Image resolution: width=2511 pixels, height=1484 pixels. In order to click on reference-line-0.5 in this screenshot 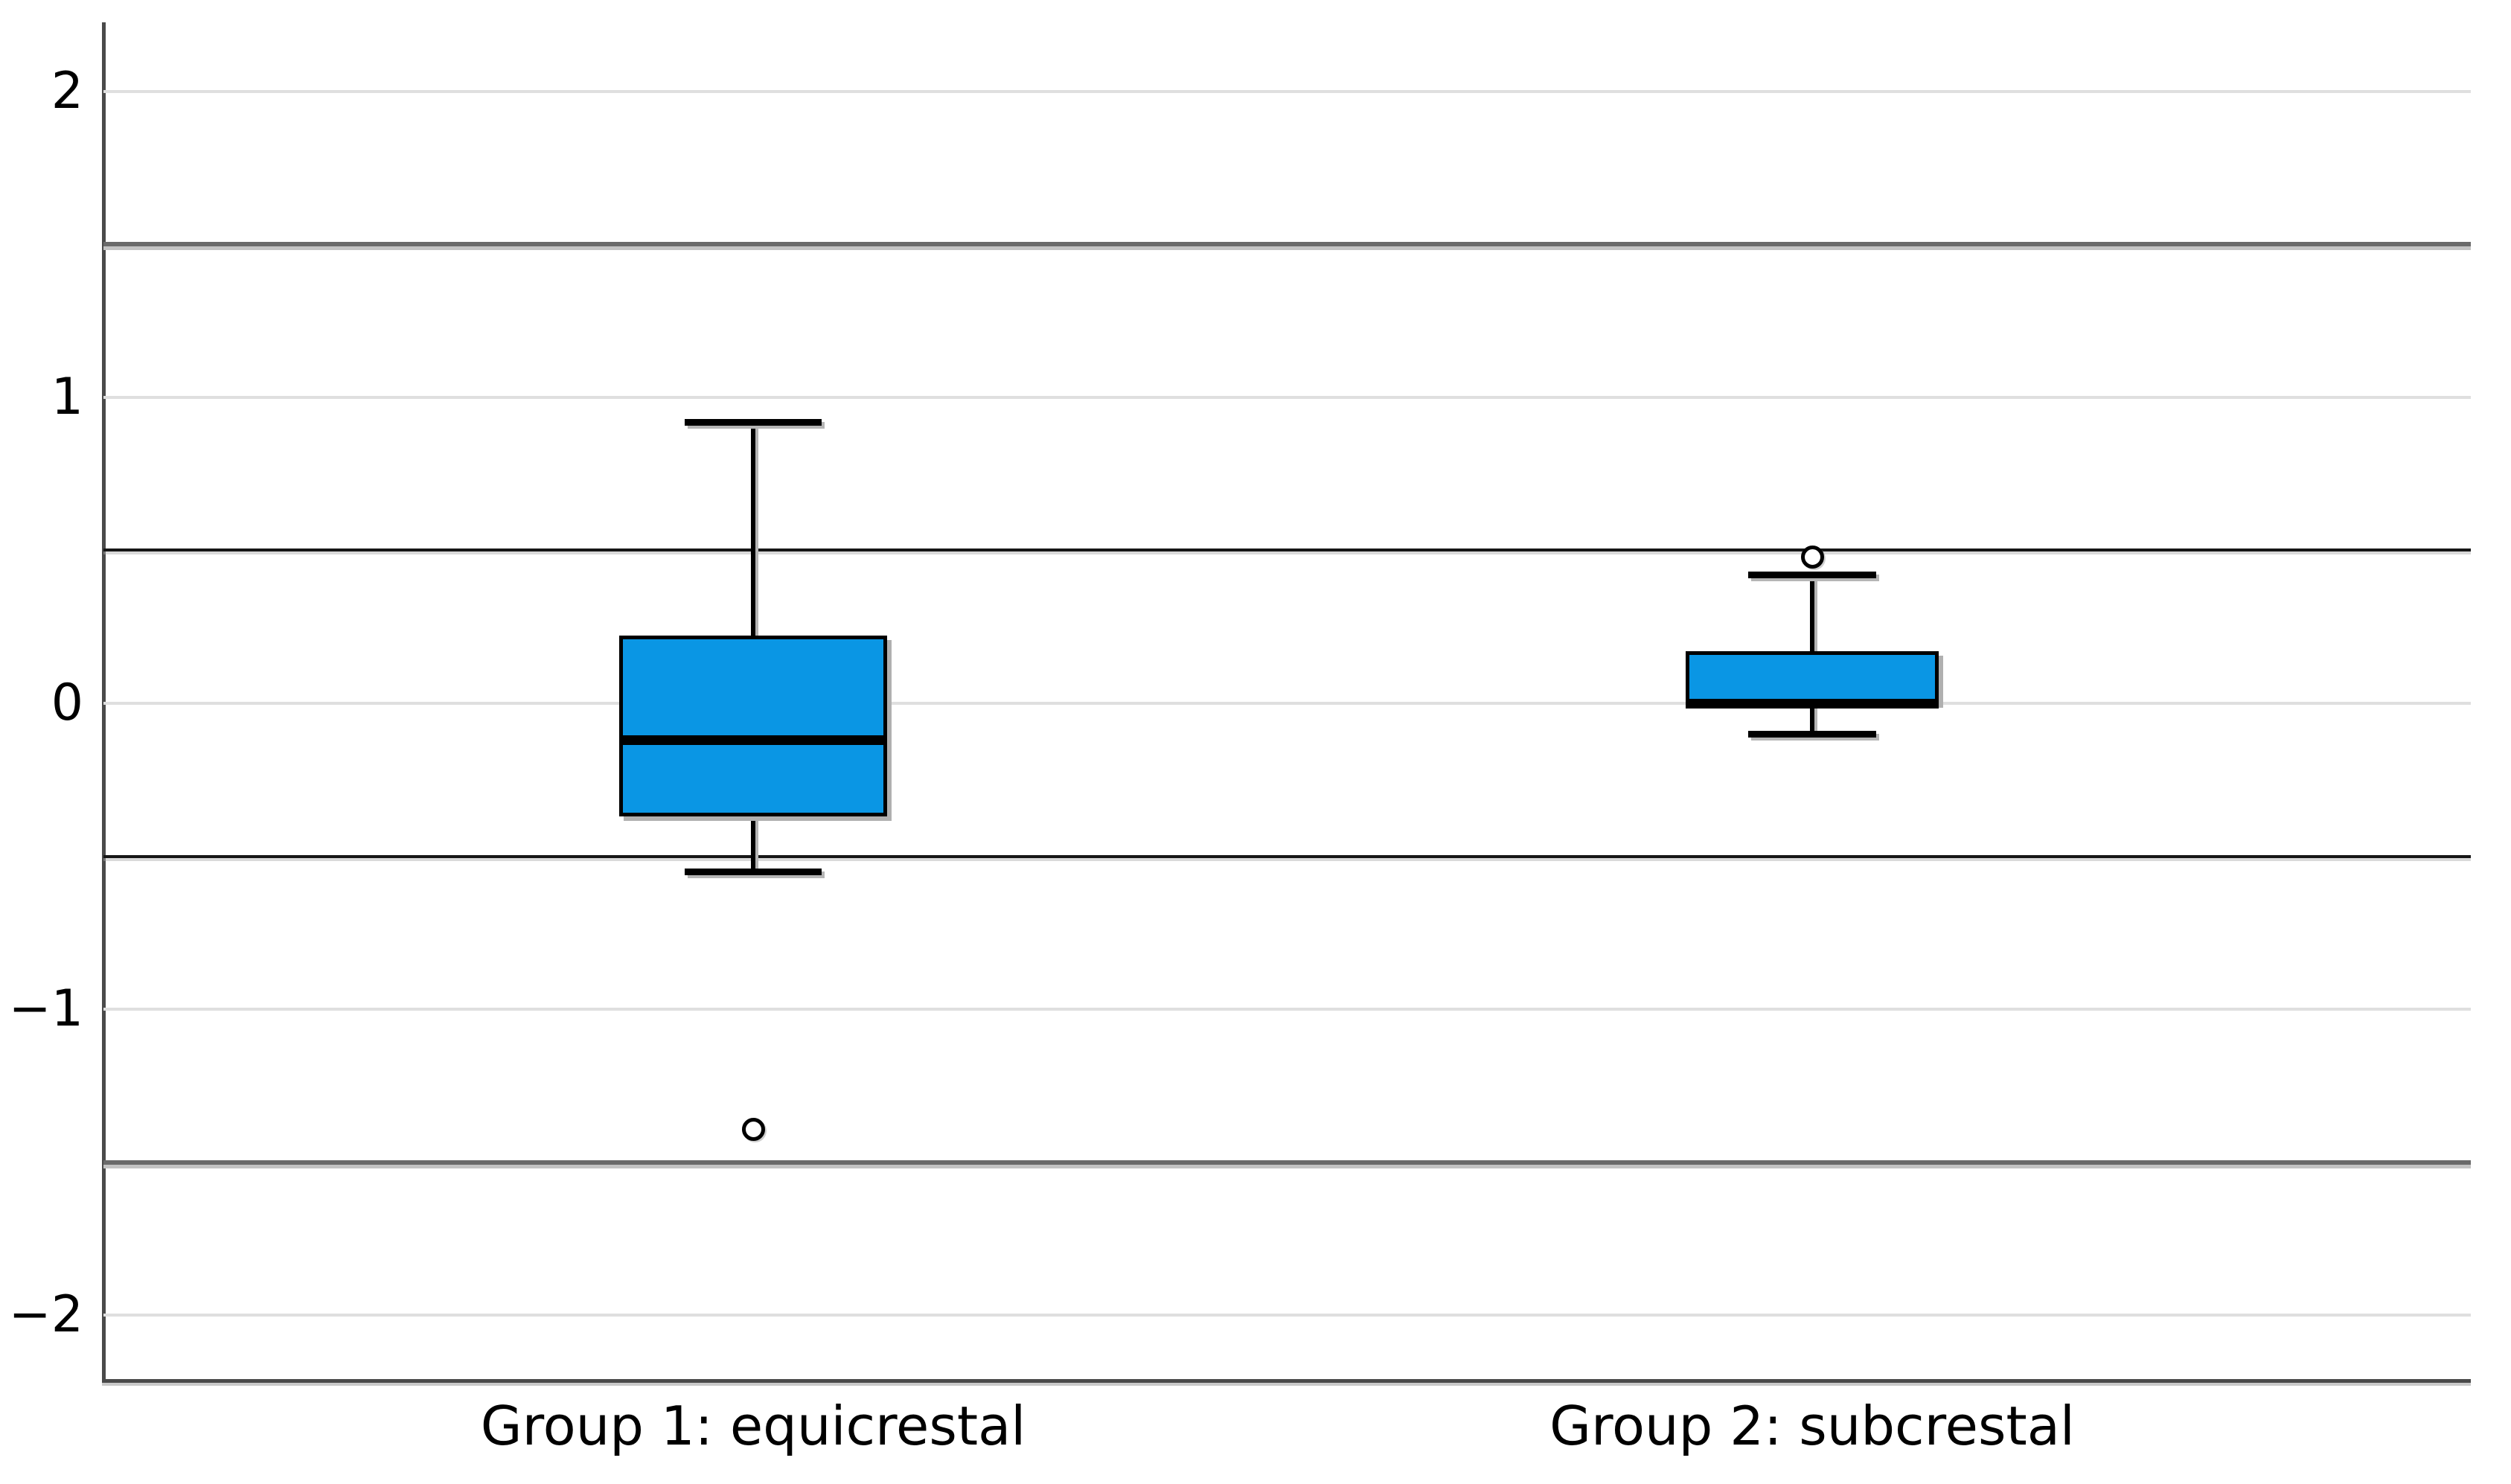, I will do `click(1287, 550)`.